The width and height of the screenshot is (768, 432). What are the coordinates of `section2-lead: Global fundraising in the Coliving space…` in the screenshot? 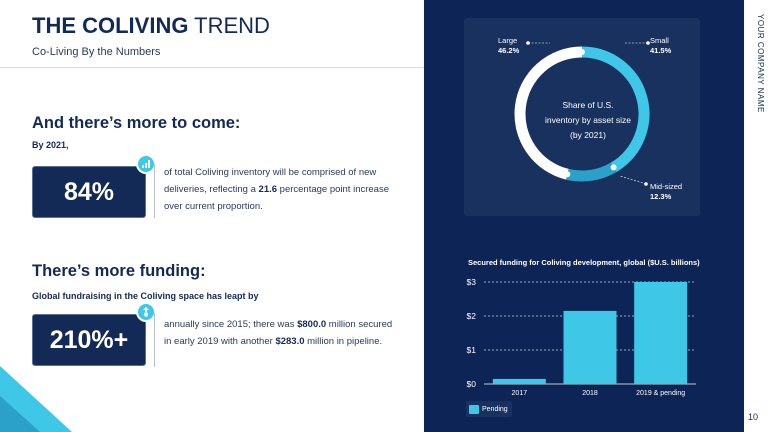 It's located at (145, 296).